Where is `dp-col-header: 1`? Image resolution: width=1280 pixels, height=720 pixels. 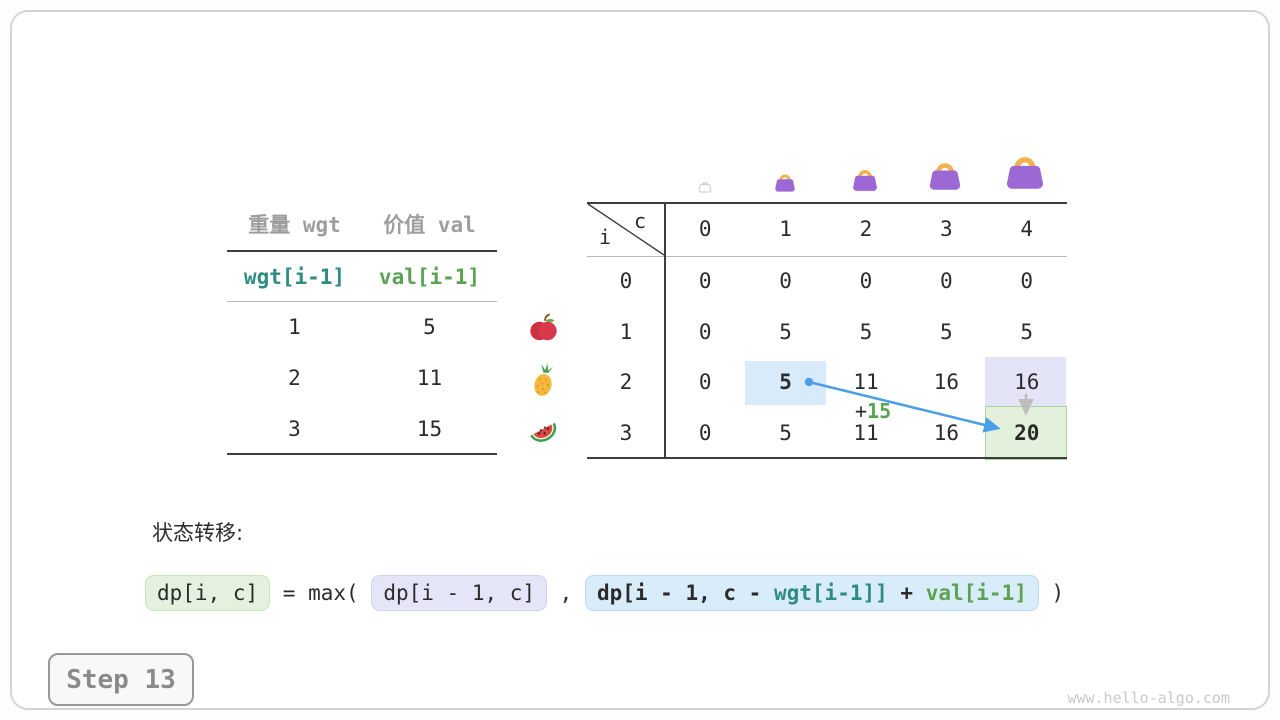 dp-col-header: 1 is located at coordinates (785, 229).